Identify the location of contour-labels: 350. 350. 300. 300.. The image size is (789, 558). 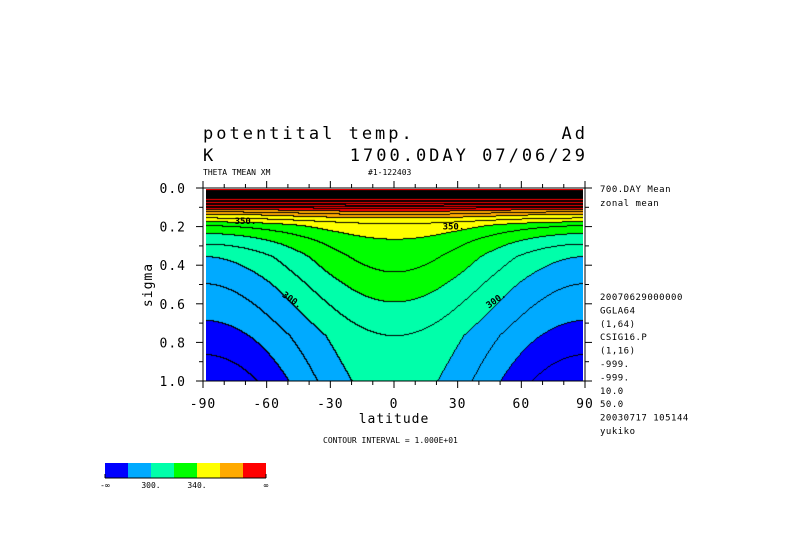
(372, 264).